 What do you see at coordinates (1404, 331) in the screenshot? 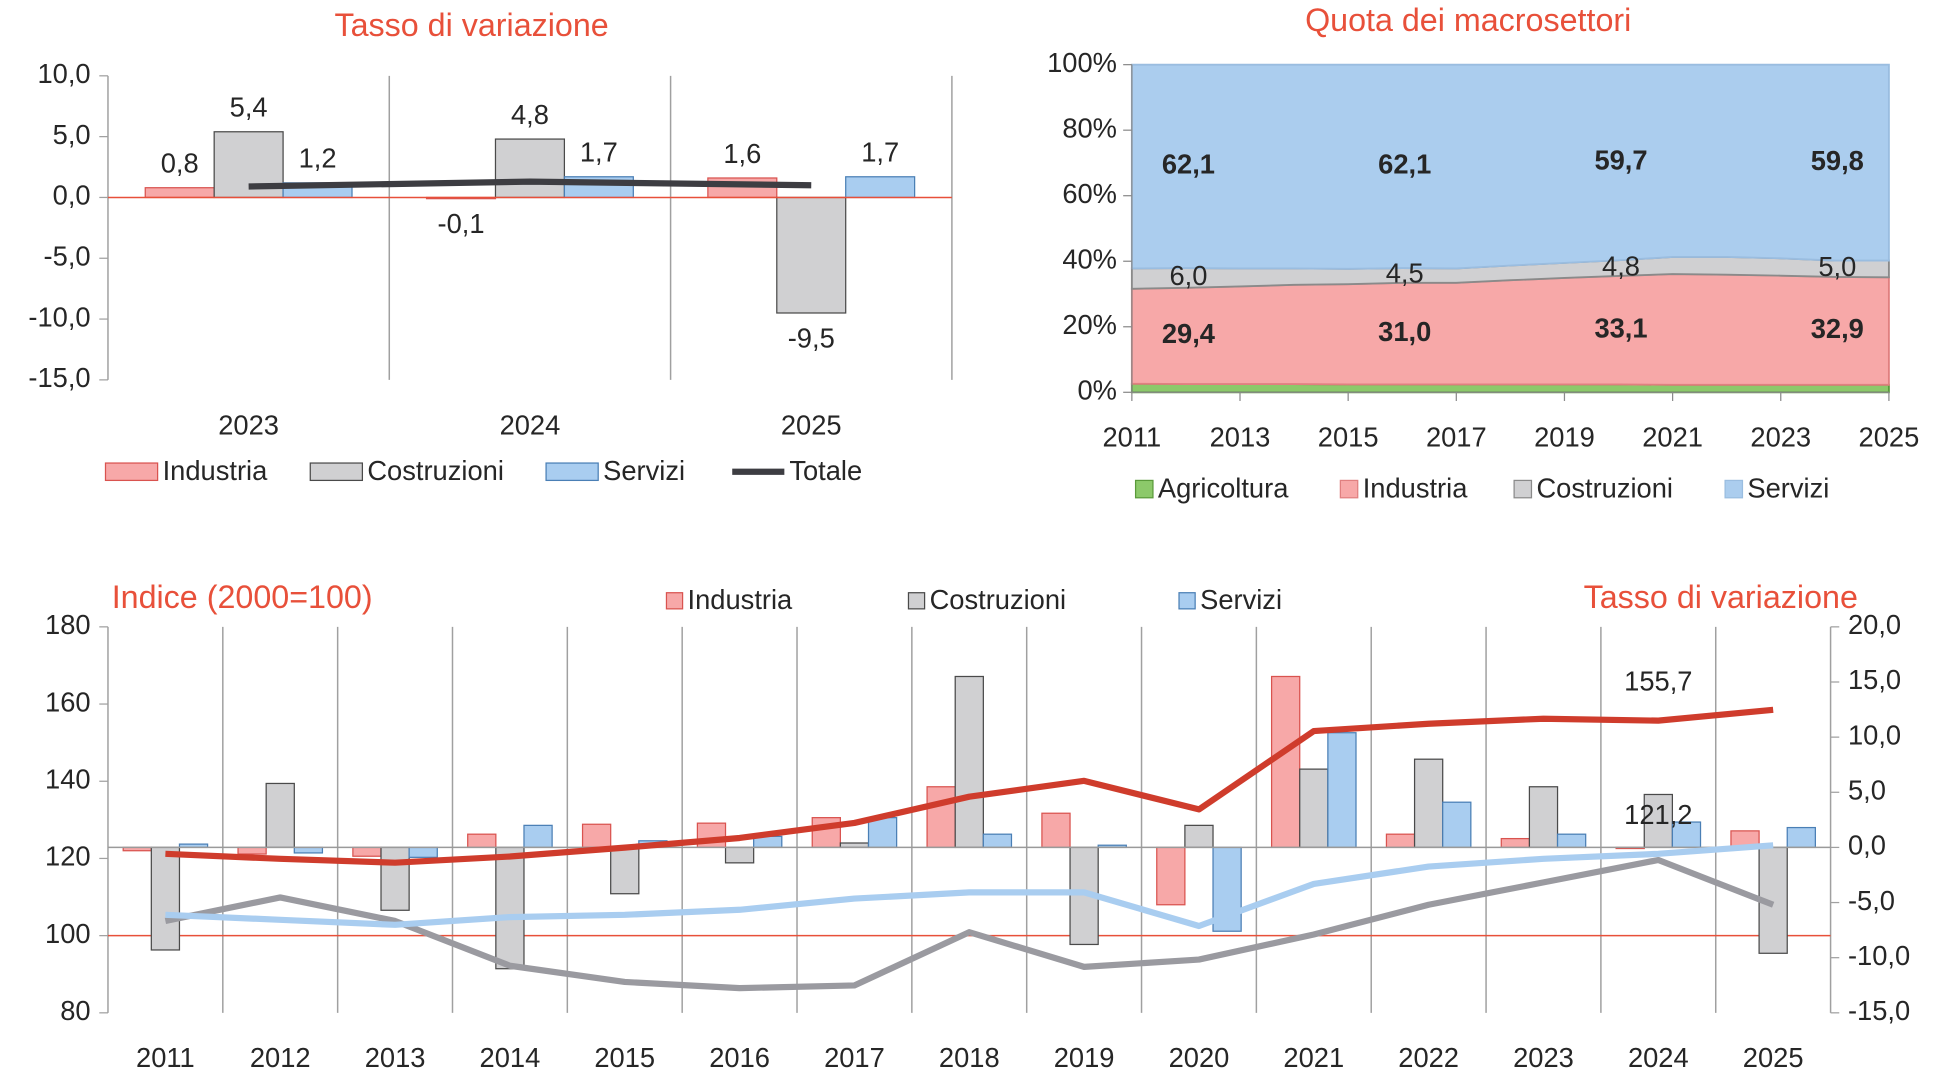
I see `value-label: 31,0` at bounding box center [1404, 331].